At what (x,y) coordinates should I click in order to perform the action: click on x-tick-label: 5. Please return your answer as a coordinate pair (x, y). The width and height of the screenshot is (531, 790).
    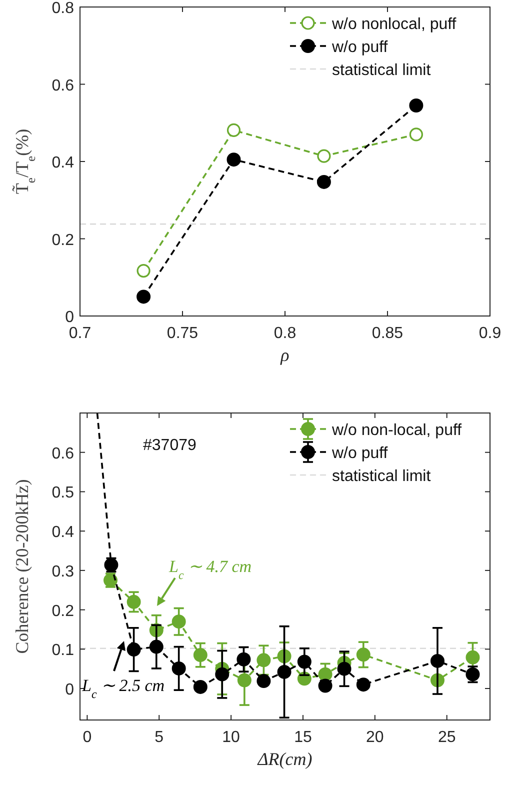
    Looking at the image, I should click on (159, 737).